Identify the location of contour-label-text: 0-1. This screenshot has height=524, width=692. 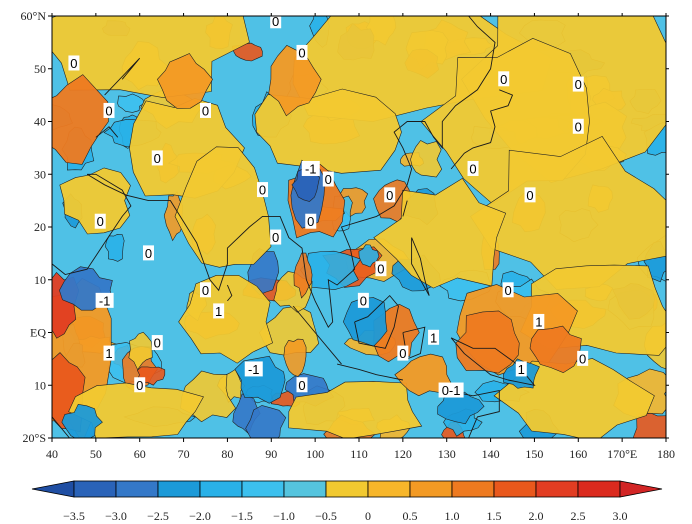
(451, 390).